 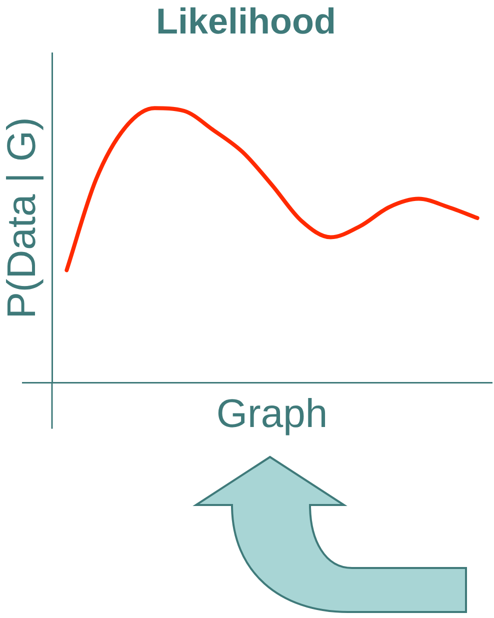 What do you see at coordinates (22, 218) in the screenshot?
I see `y-axis-title: P(Data | G)` at bounding box center [22, 218].